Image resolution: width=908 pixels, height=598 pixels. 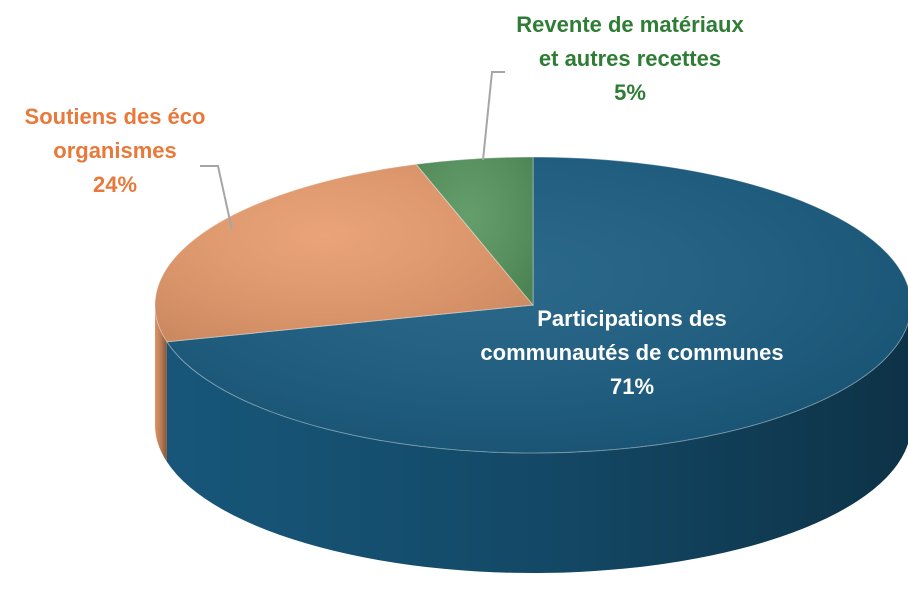 I want to click on slice-side-shade, so click(x=161, y=383).